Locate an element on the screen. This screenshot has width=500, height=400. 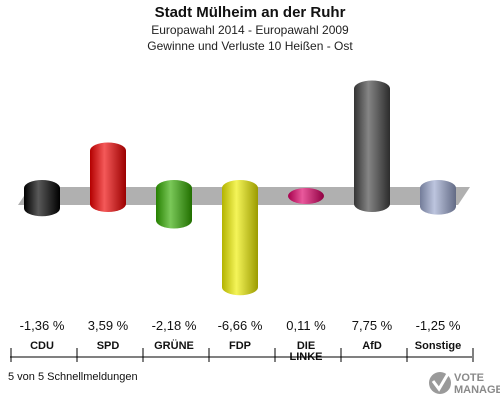
value-label: -2,18 % is located at coordinates (174, 325).